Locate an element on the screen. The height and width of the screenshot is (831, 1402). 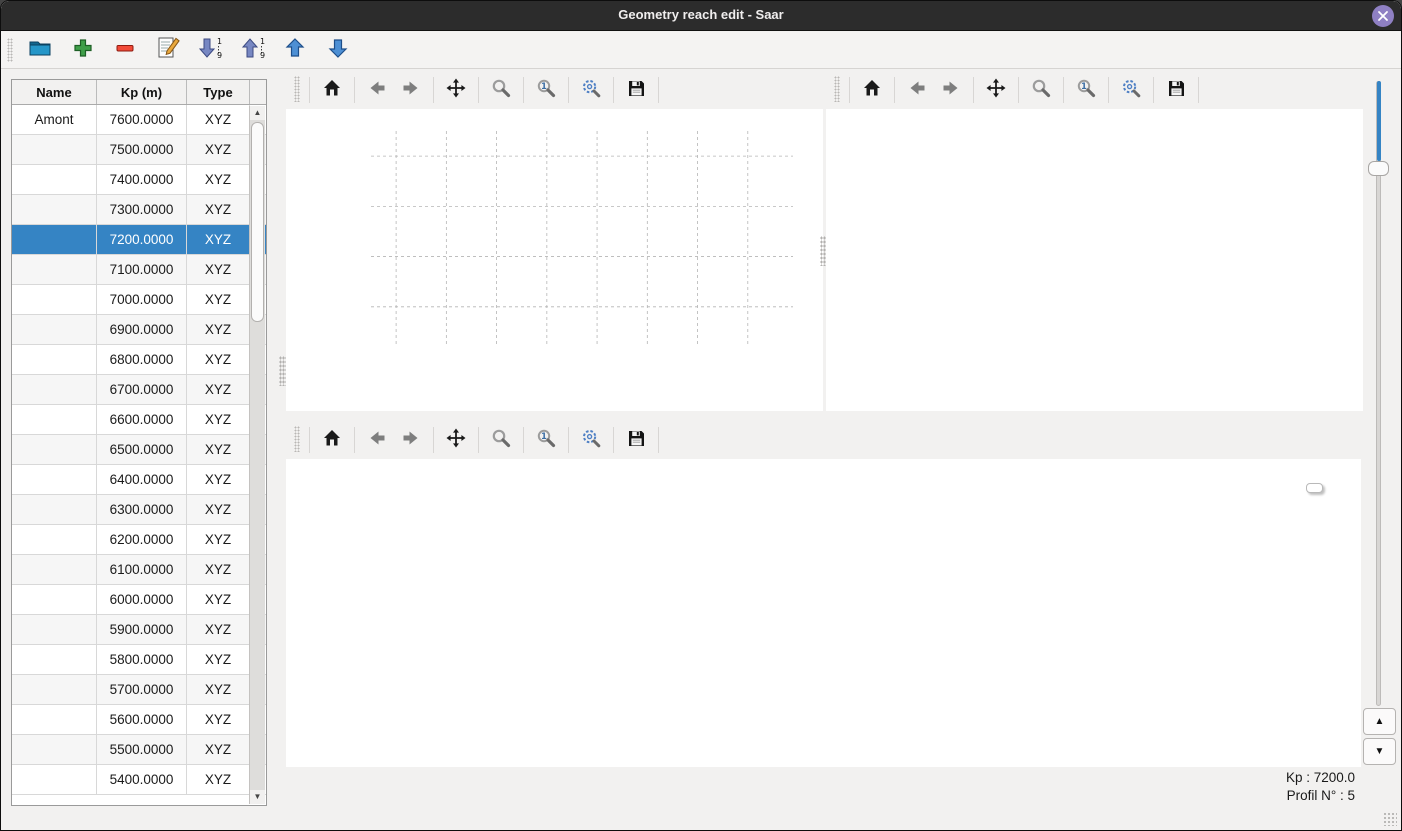
table-row: 6600.0000 XYZ is located at coordinates (139, 420).